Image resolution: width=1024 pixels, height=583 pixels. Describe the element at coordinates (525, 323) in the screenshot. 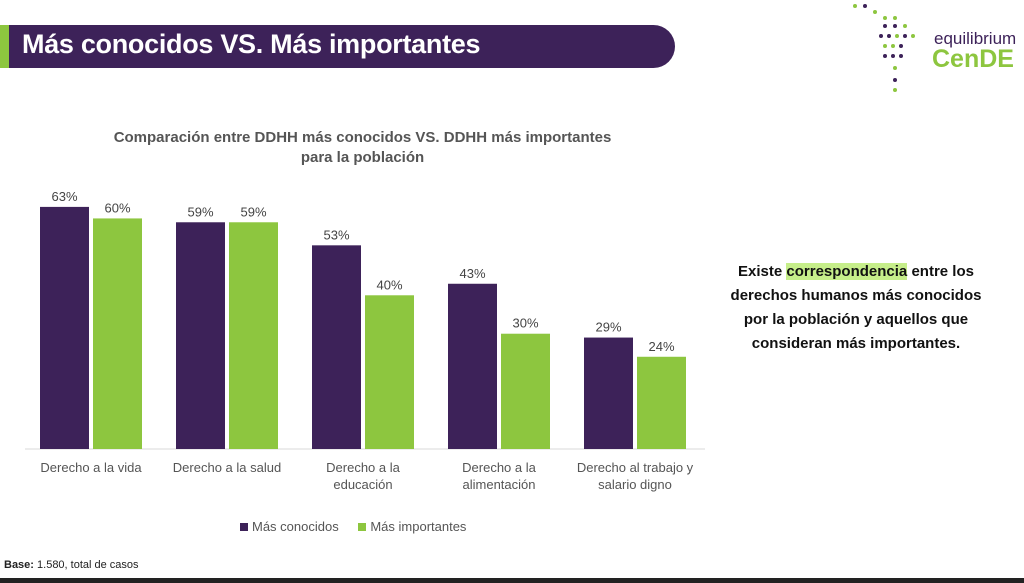

I see `data-label: 30%` at that location.